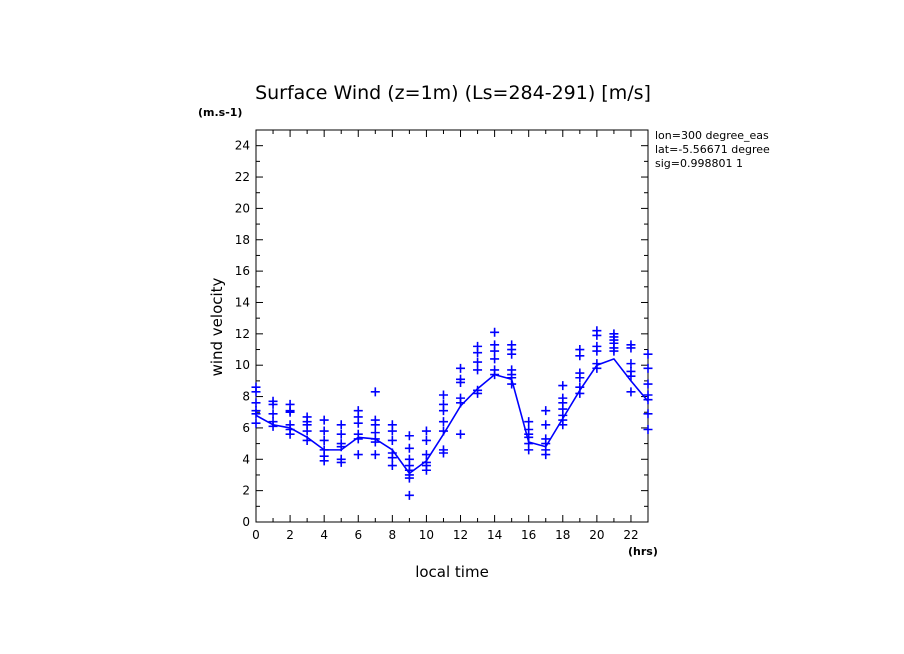 The width and height of the screenshot is (904, 654). Describe the element at coordinates (393, 535) in the screenshot. I see `x-tick-label: 8` at that location.